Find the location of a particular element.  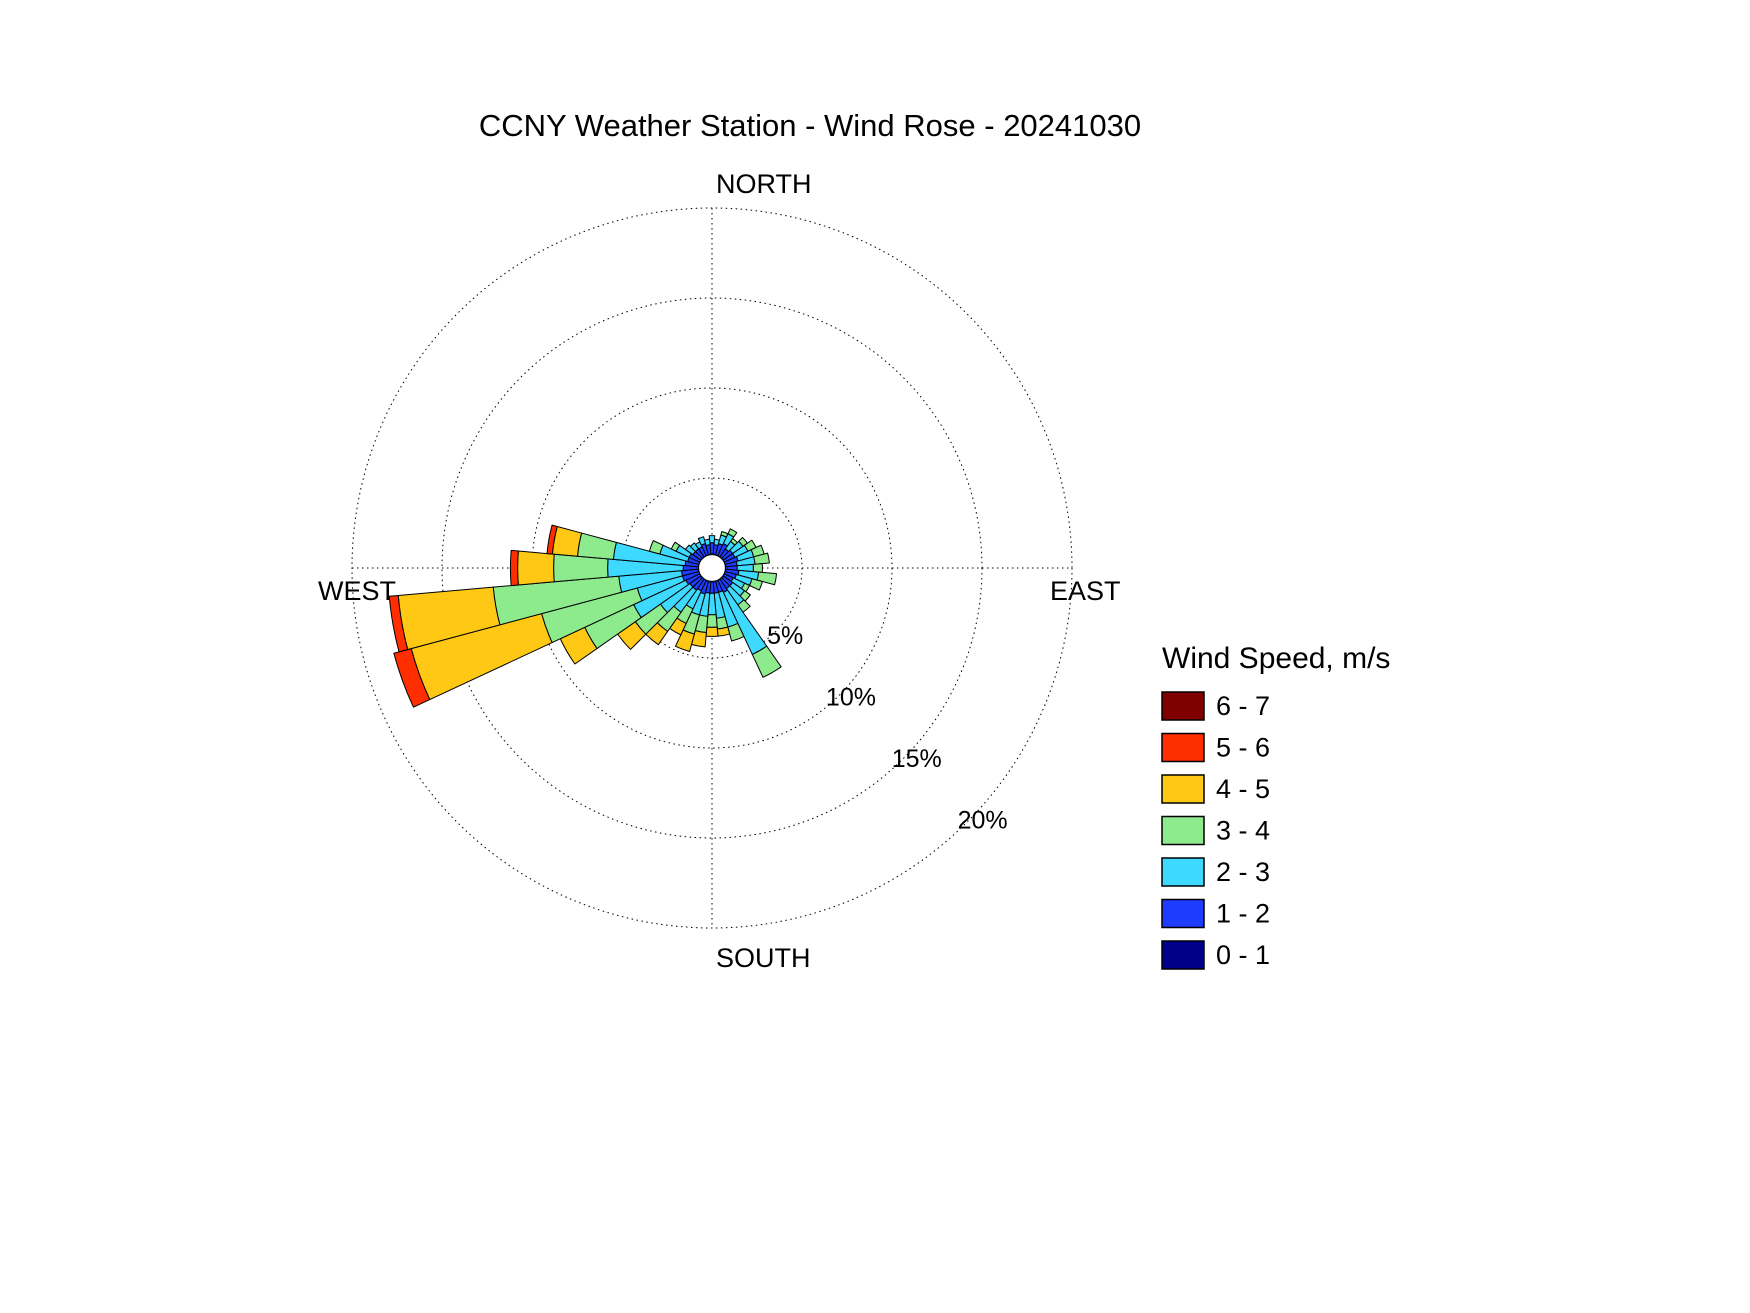

legend-label-5-6: 5 - 6 is located at coordinates (1243, 748).